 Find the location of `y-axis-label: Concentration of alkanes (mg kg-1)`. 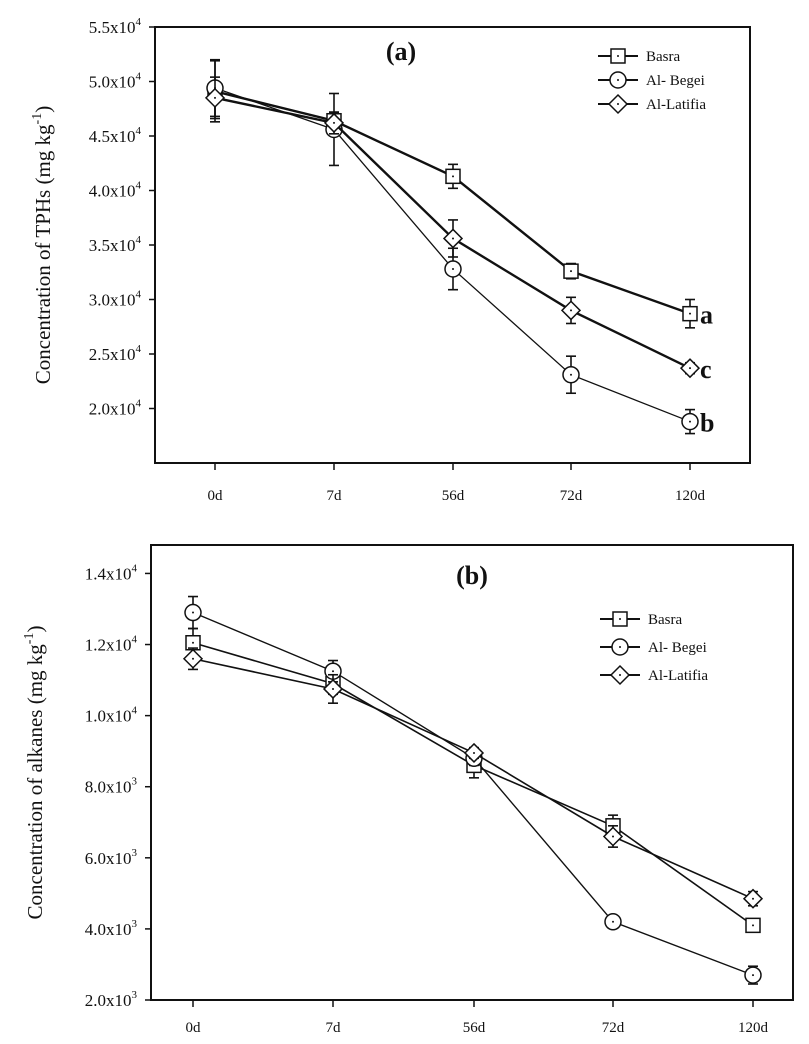

y-axis-label: Concentration of alkanes (mg kg-1) is located at coordinates (34, 773).